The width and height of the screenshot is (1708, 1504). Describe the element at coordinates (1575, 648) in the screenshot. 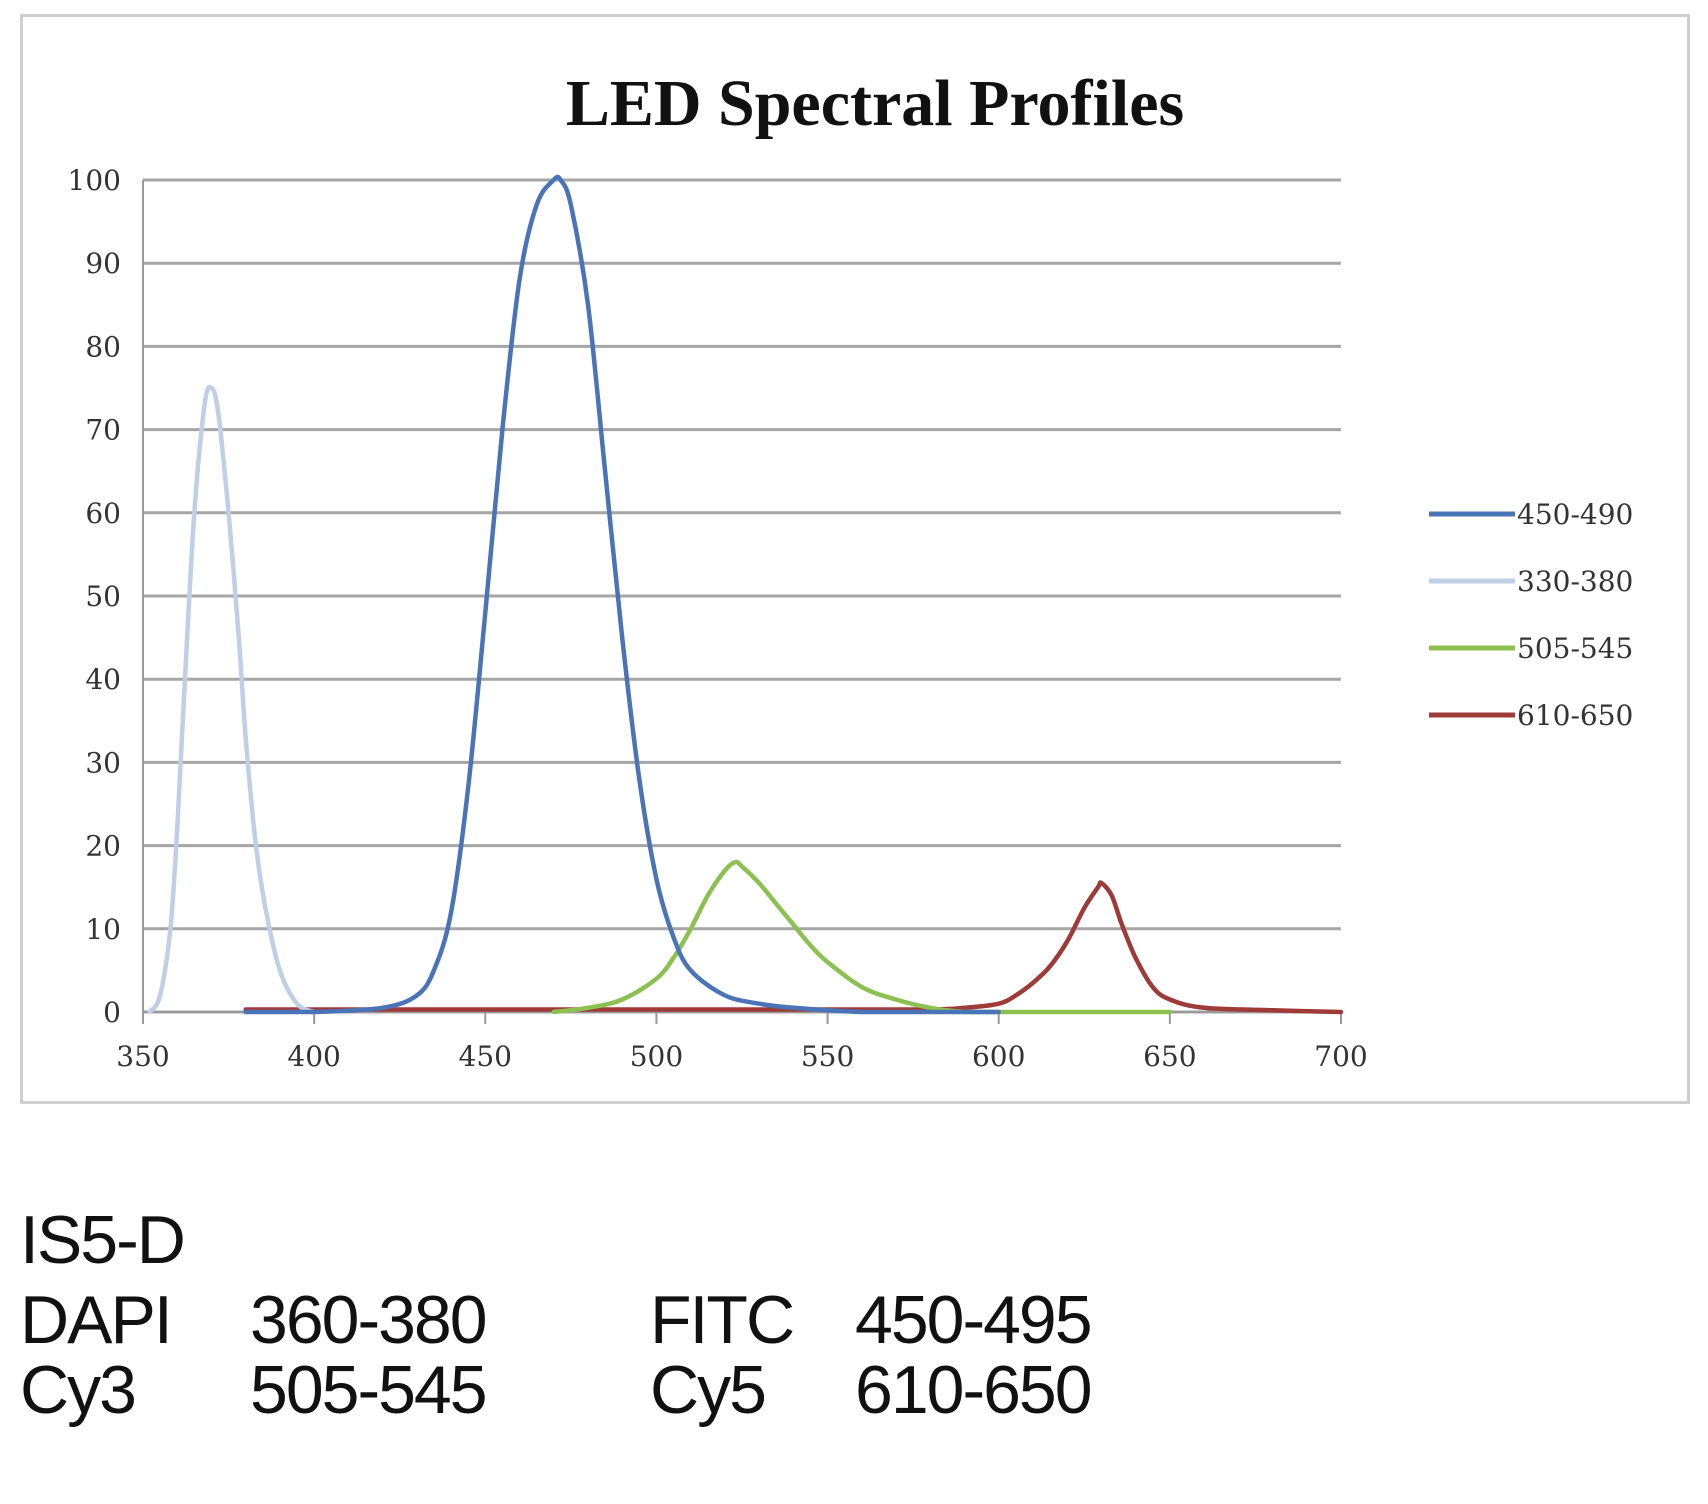

I see `legend-label: 505-545` at that location.